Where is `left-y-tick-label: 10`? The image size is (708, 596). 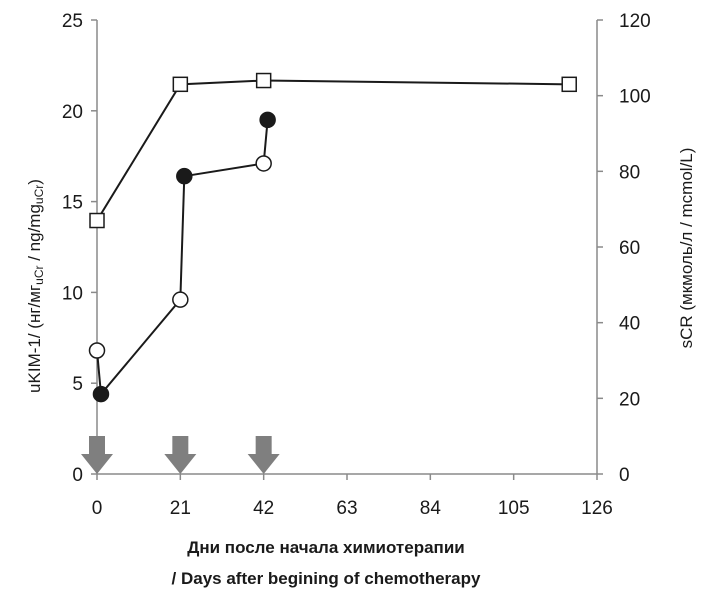
left-y-tick-label: 10 is located at coordinates (72, 293).